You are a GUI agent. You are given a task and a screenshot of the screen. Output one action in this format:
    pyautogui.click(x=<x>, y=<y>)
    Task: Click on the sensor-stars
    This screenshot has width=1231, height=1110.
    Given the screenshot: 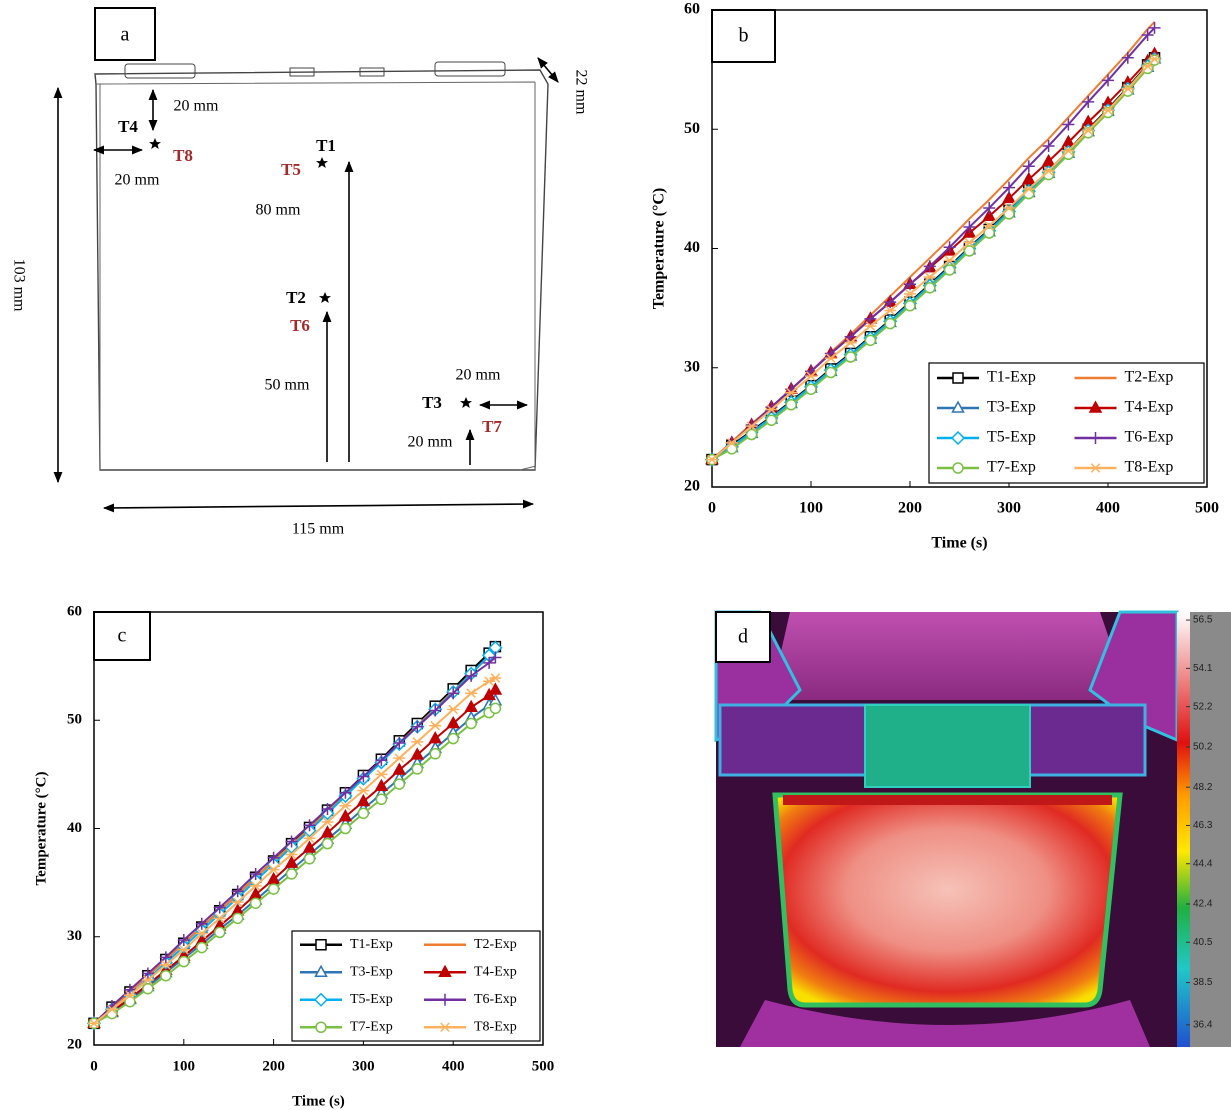 What is the action you would take?
    pyautogui.click(x=310, y=273)
    